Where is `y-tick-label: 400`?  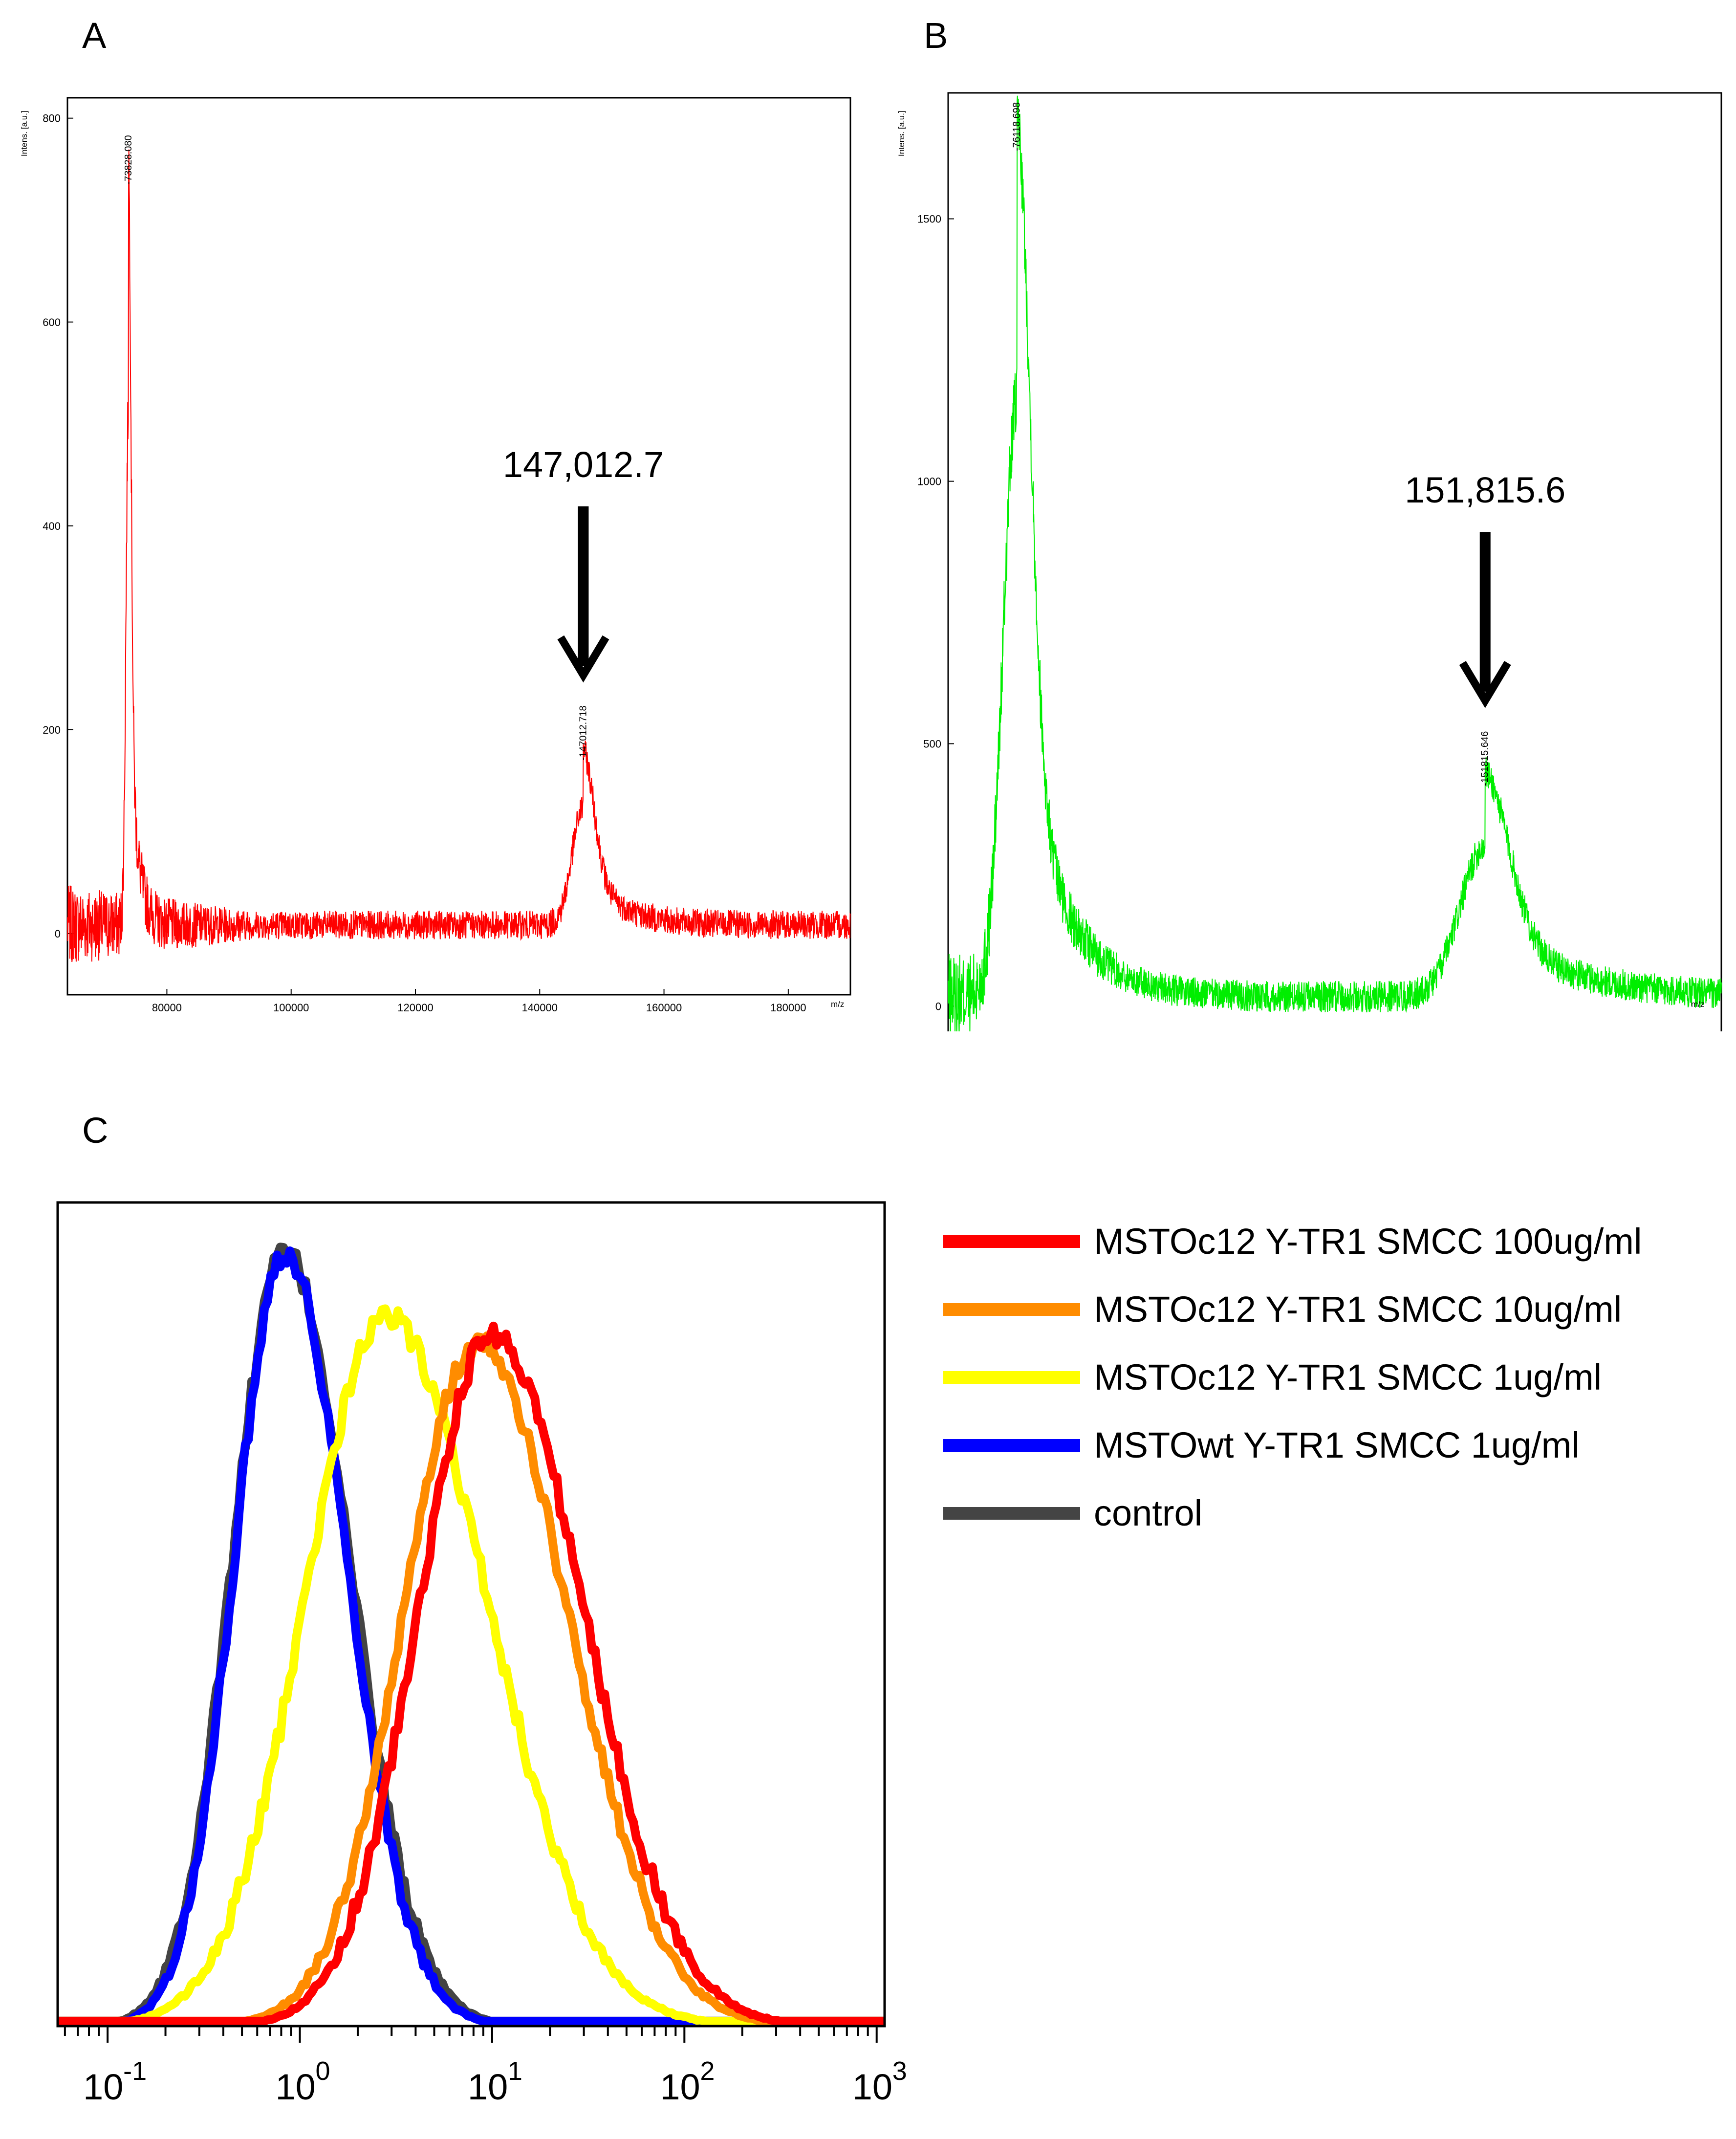
y-tick-label: 400 is located at coordinates (52, 526).